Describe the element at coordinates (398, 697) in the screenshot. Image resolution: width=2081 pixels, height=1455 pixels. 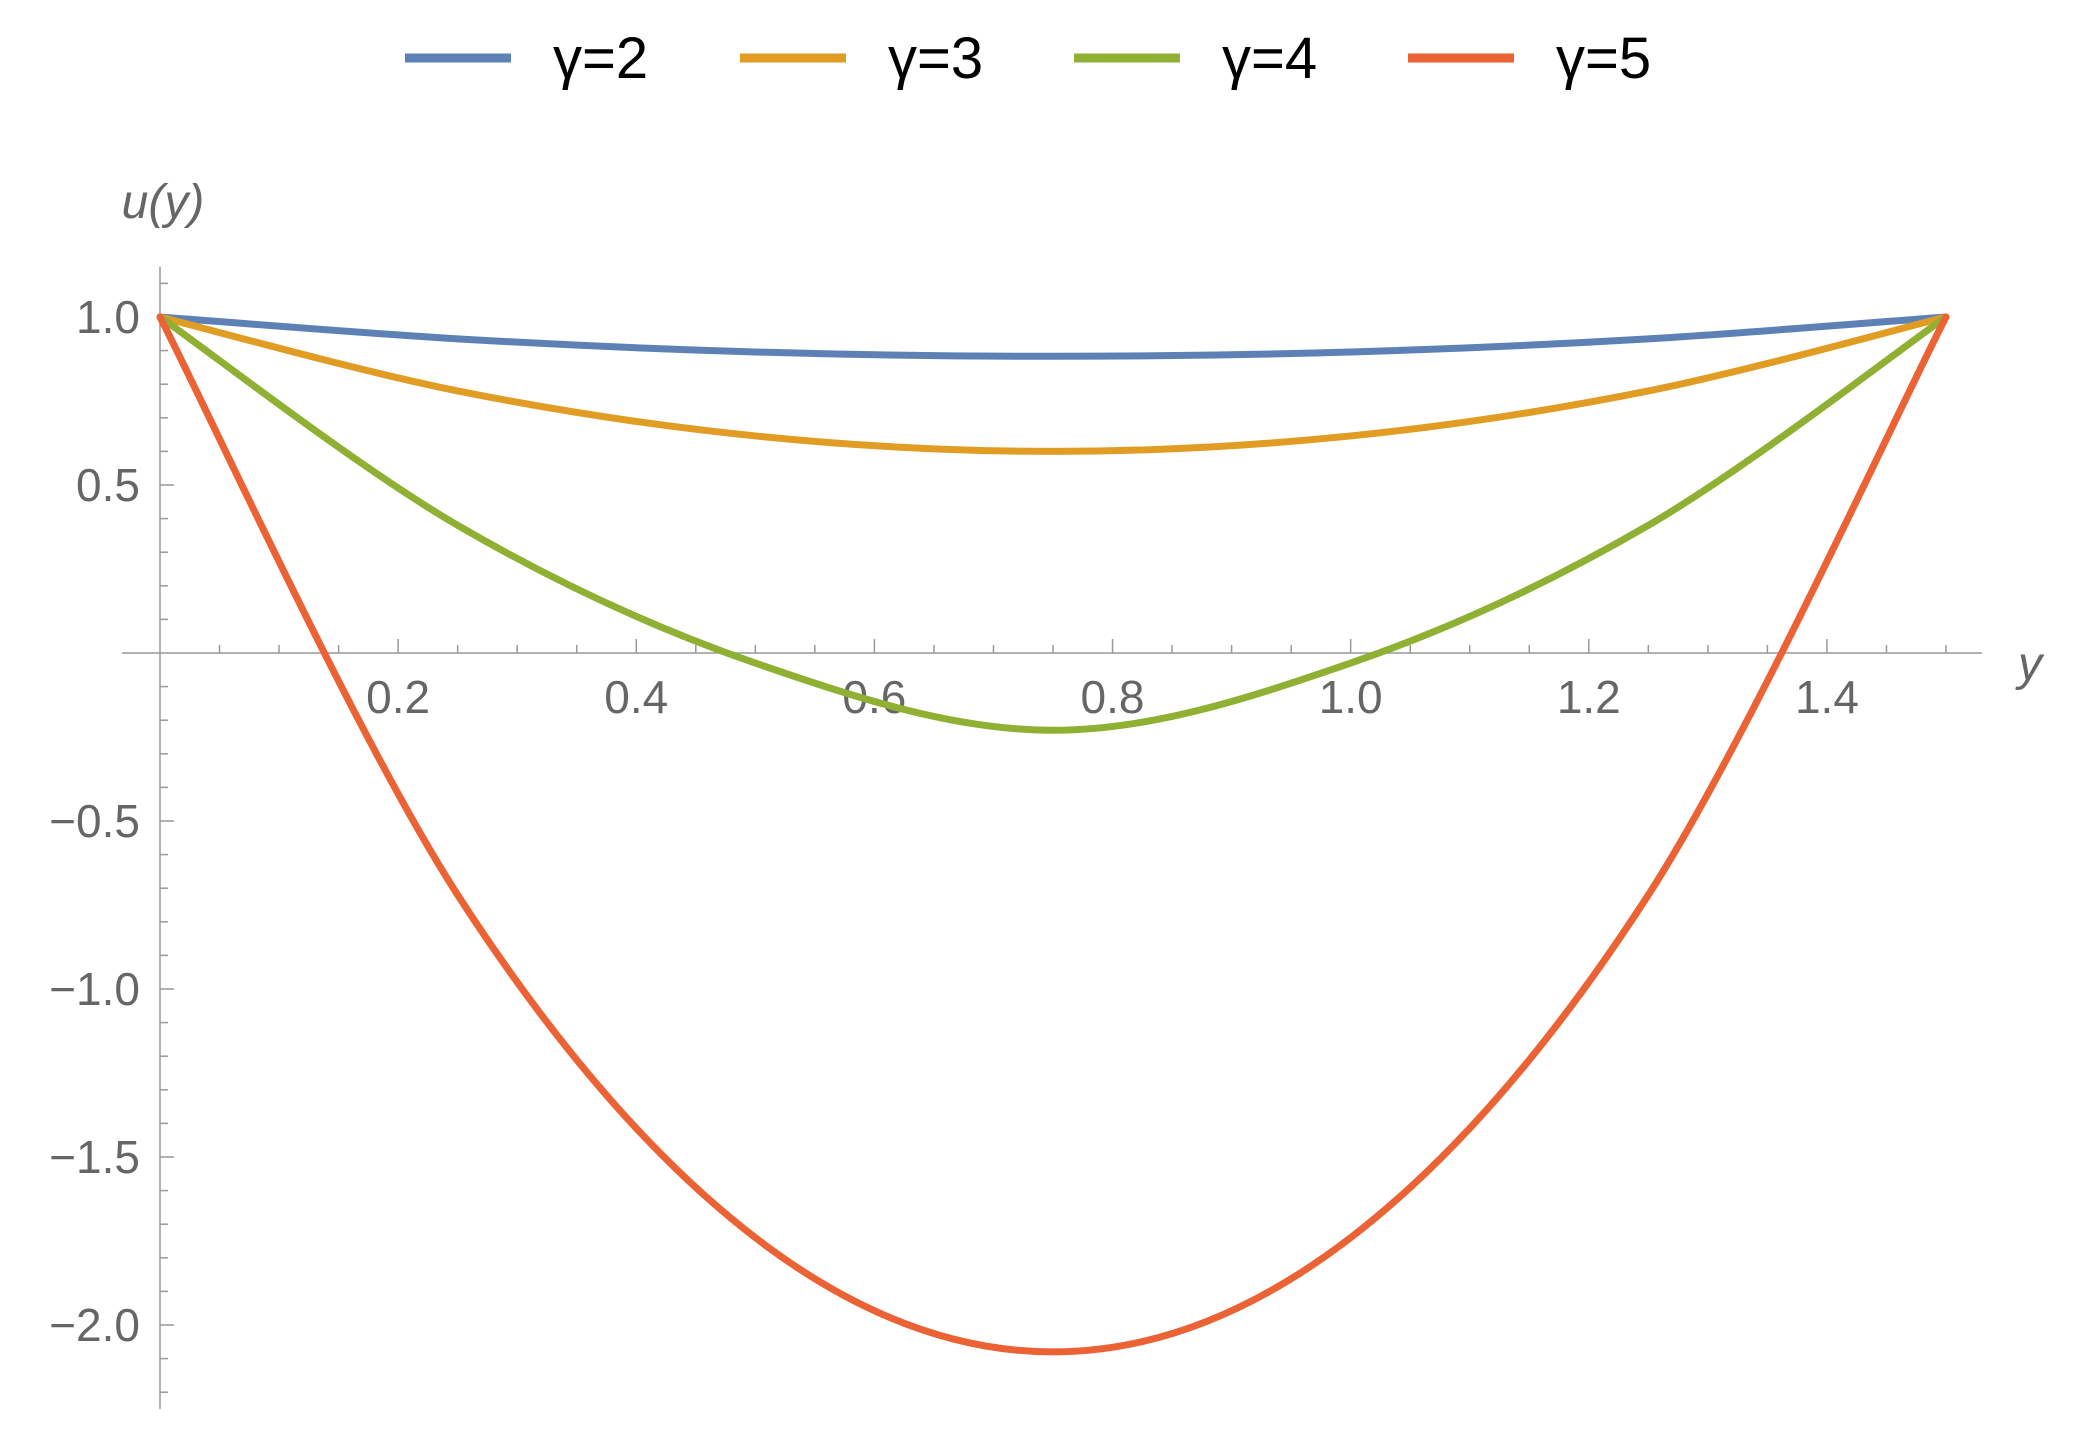
I see `x-tick-label: 0.2` at that location.